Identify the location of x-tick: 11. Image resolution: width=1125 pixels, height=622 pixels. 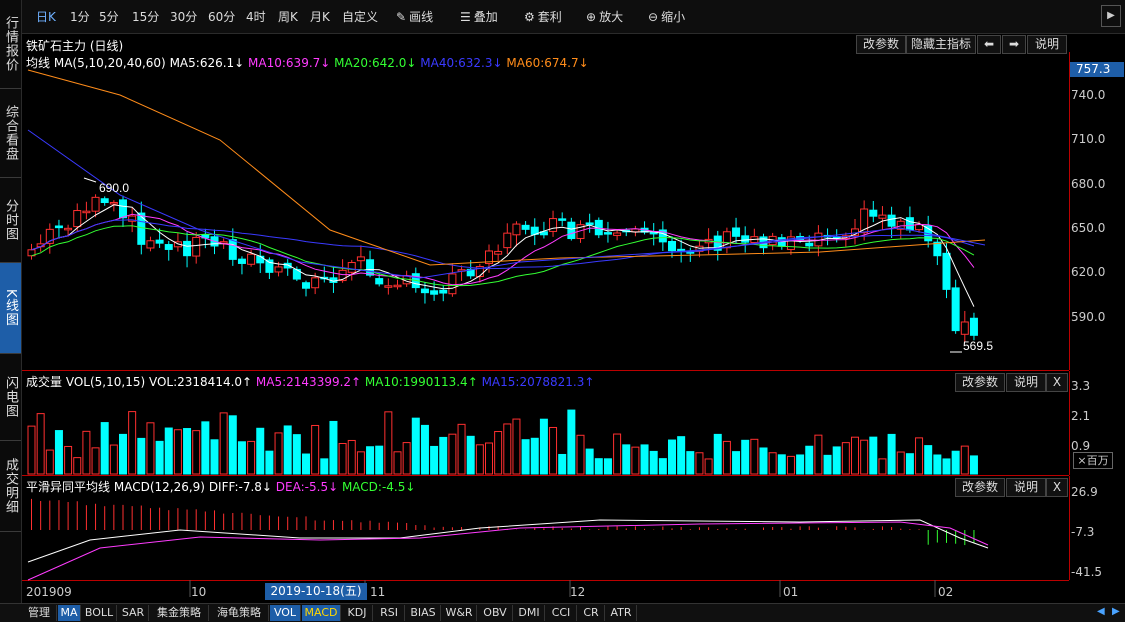
(378, 592).